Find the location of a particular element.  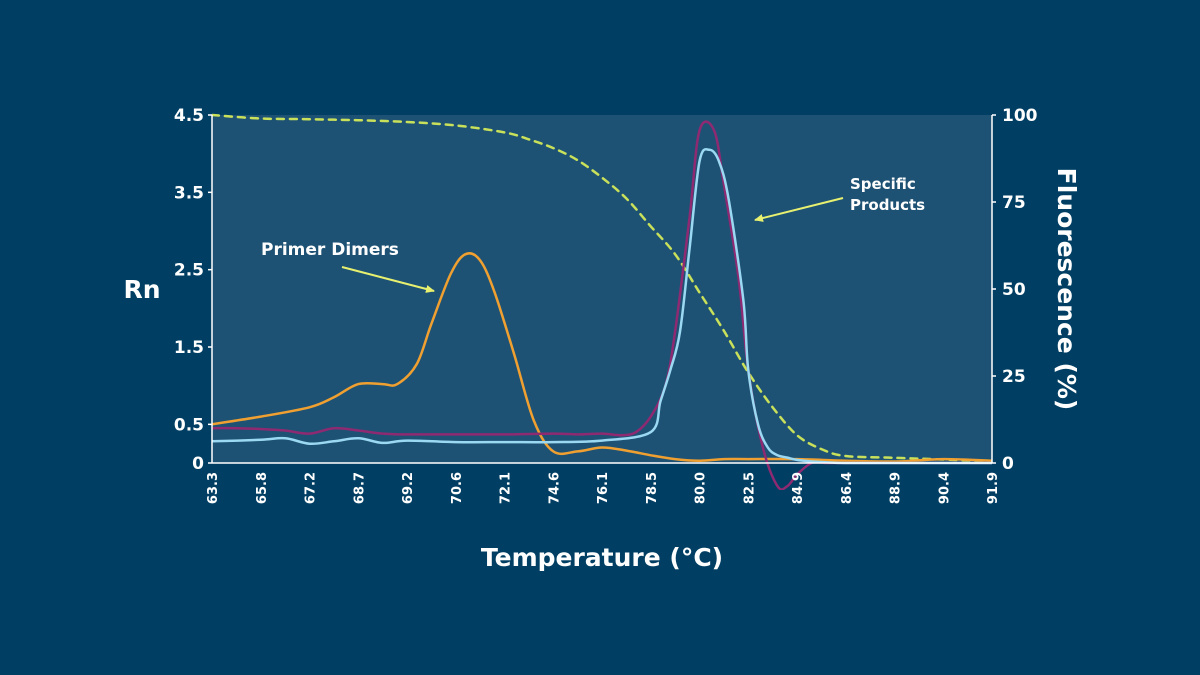

y-axis-right-title: Fluorescence (%) is located at coordinates (1066, 289).